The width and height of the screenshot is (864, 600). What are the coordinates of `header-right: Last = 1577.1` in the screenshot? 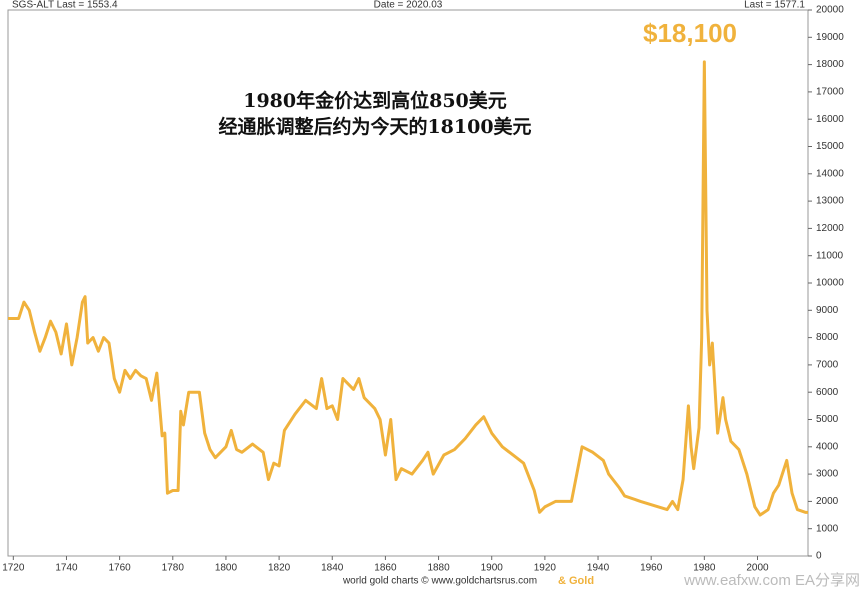 It's located at (774, 5).